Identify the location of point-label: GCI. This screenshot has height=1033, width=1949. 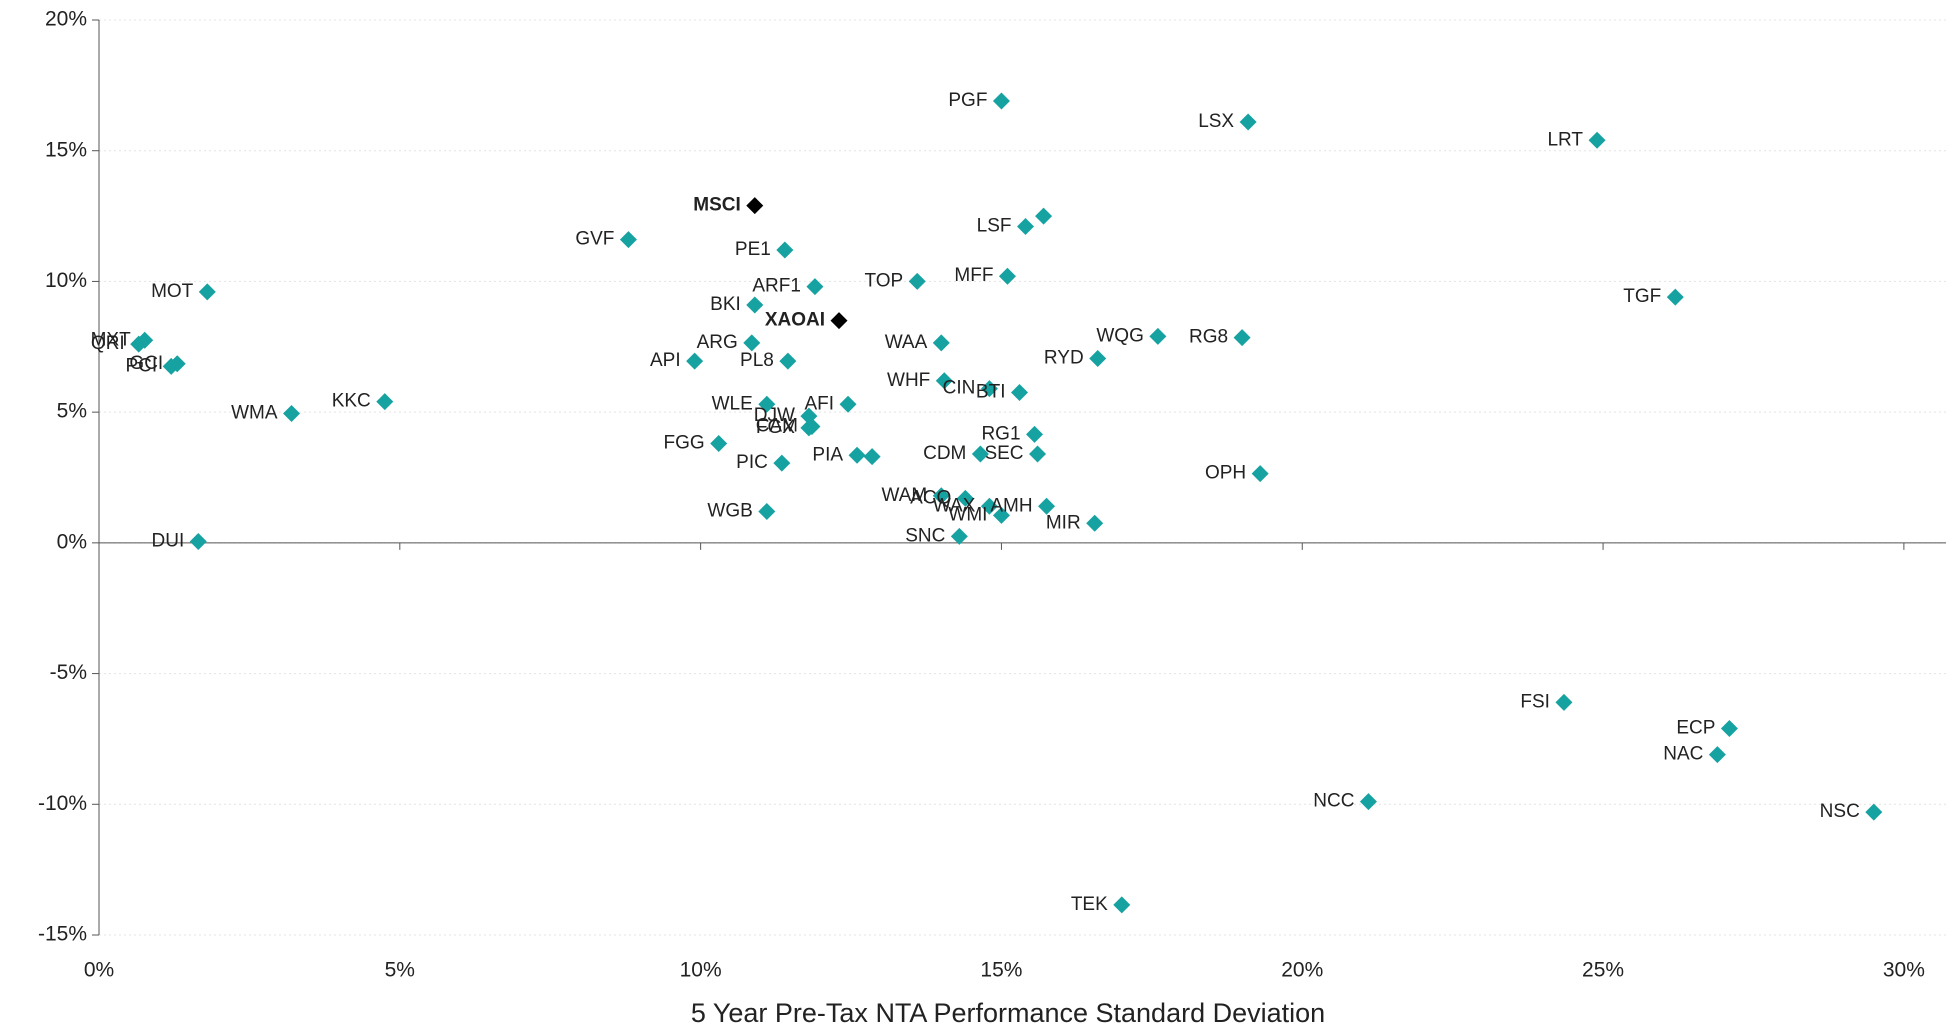
(146, 363).